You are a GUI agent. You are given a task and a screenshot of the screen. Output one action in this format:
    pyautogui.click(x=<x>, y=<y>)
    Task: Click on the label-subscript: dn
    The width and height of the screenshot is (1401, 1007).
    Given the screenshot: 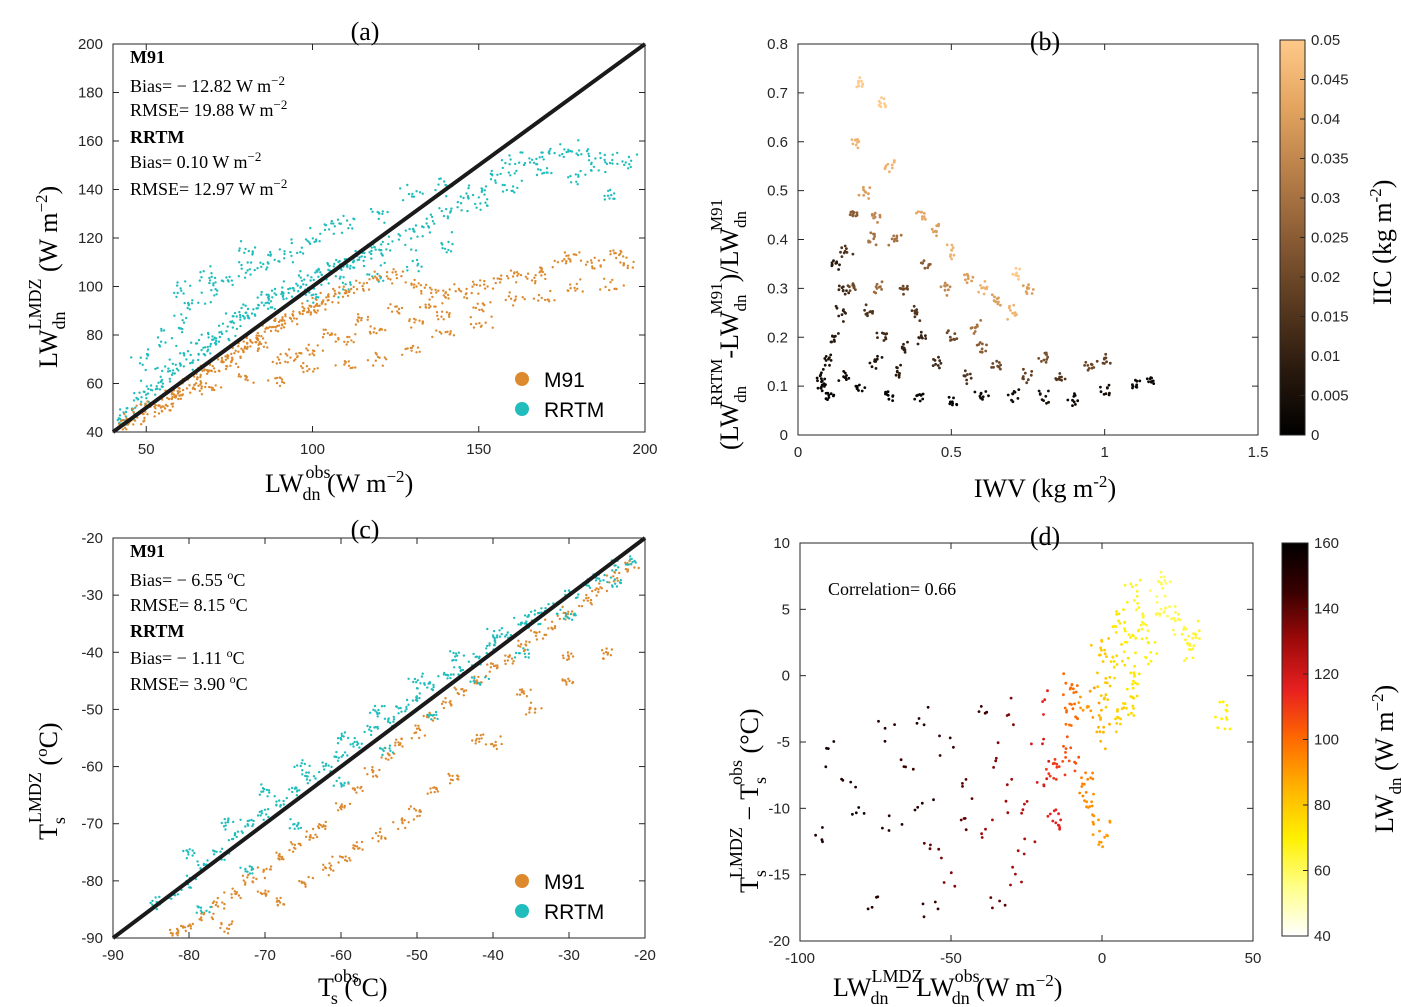 What is the action you would take?
    pyautogui.click(x=880, y=997)
    